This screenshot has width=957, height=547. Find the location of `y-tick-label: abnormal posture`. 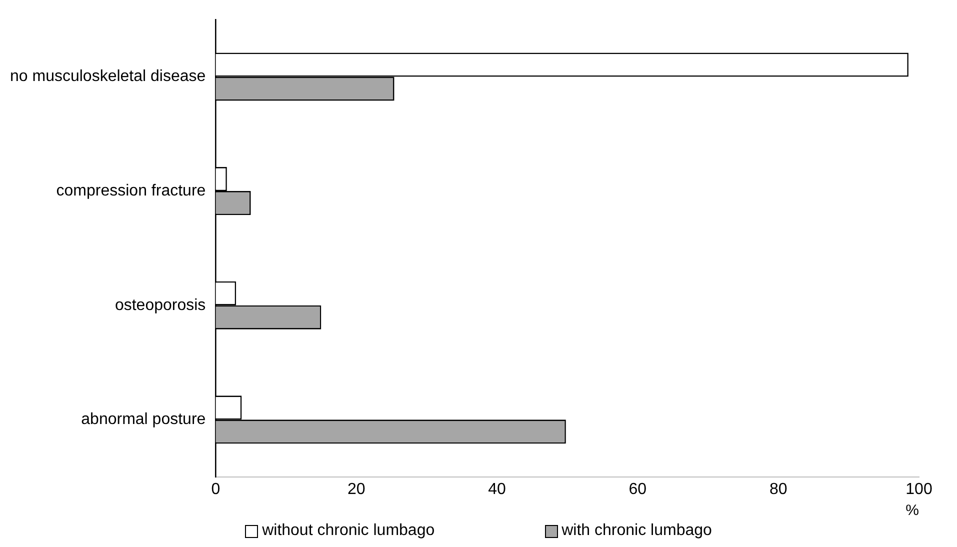

y-tick-label: abnormal posture is located at coordinates (143, 419).